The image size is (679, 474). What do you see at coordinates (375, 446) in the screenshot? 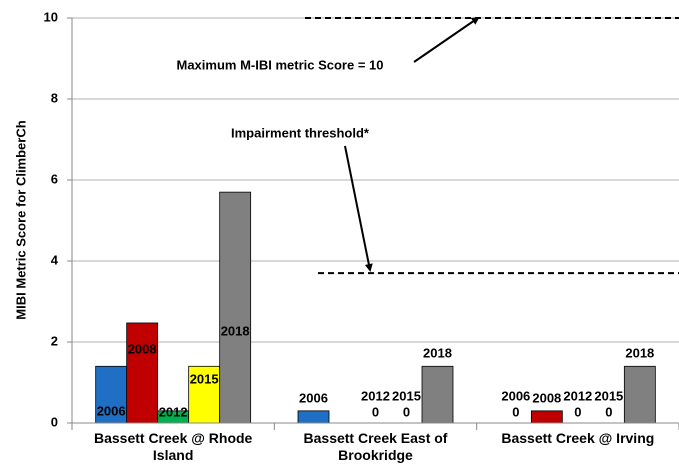
I see `x-tick-label: Bassett Creek East of Brookridge` at bounding box center [375, 446].